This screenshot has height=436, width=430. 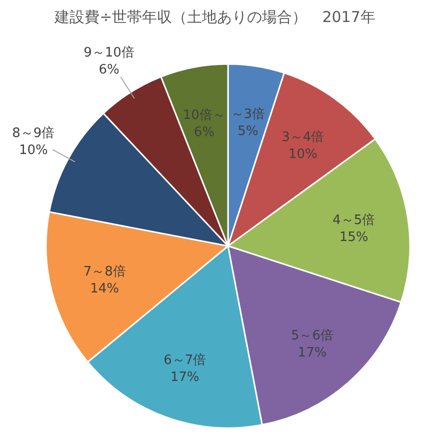 I want to click on slice-label: 7～8倍, so click(x=104, y=272).